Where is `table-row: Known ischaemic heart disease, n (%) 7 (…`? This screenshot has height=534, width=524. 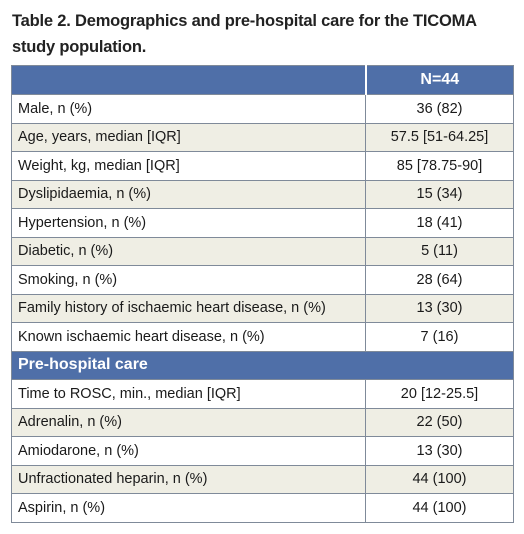
table-row: Known ischaemic heart disease, n (%) 7 (… is located at coordinates (262, 337).